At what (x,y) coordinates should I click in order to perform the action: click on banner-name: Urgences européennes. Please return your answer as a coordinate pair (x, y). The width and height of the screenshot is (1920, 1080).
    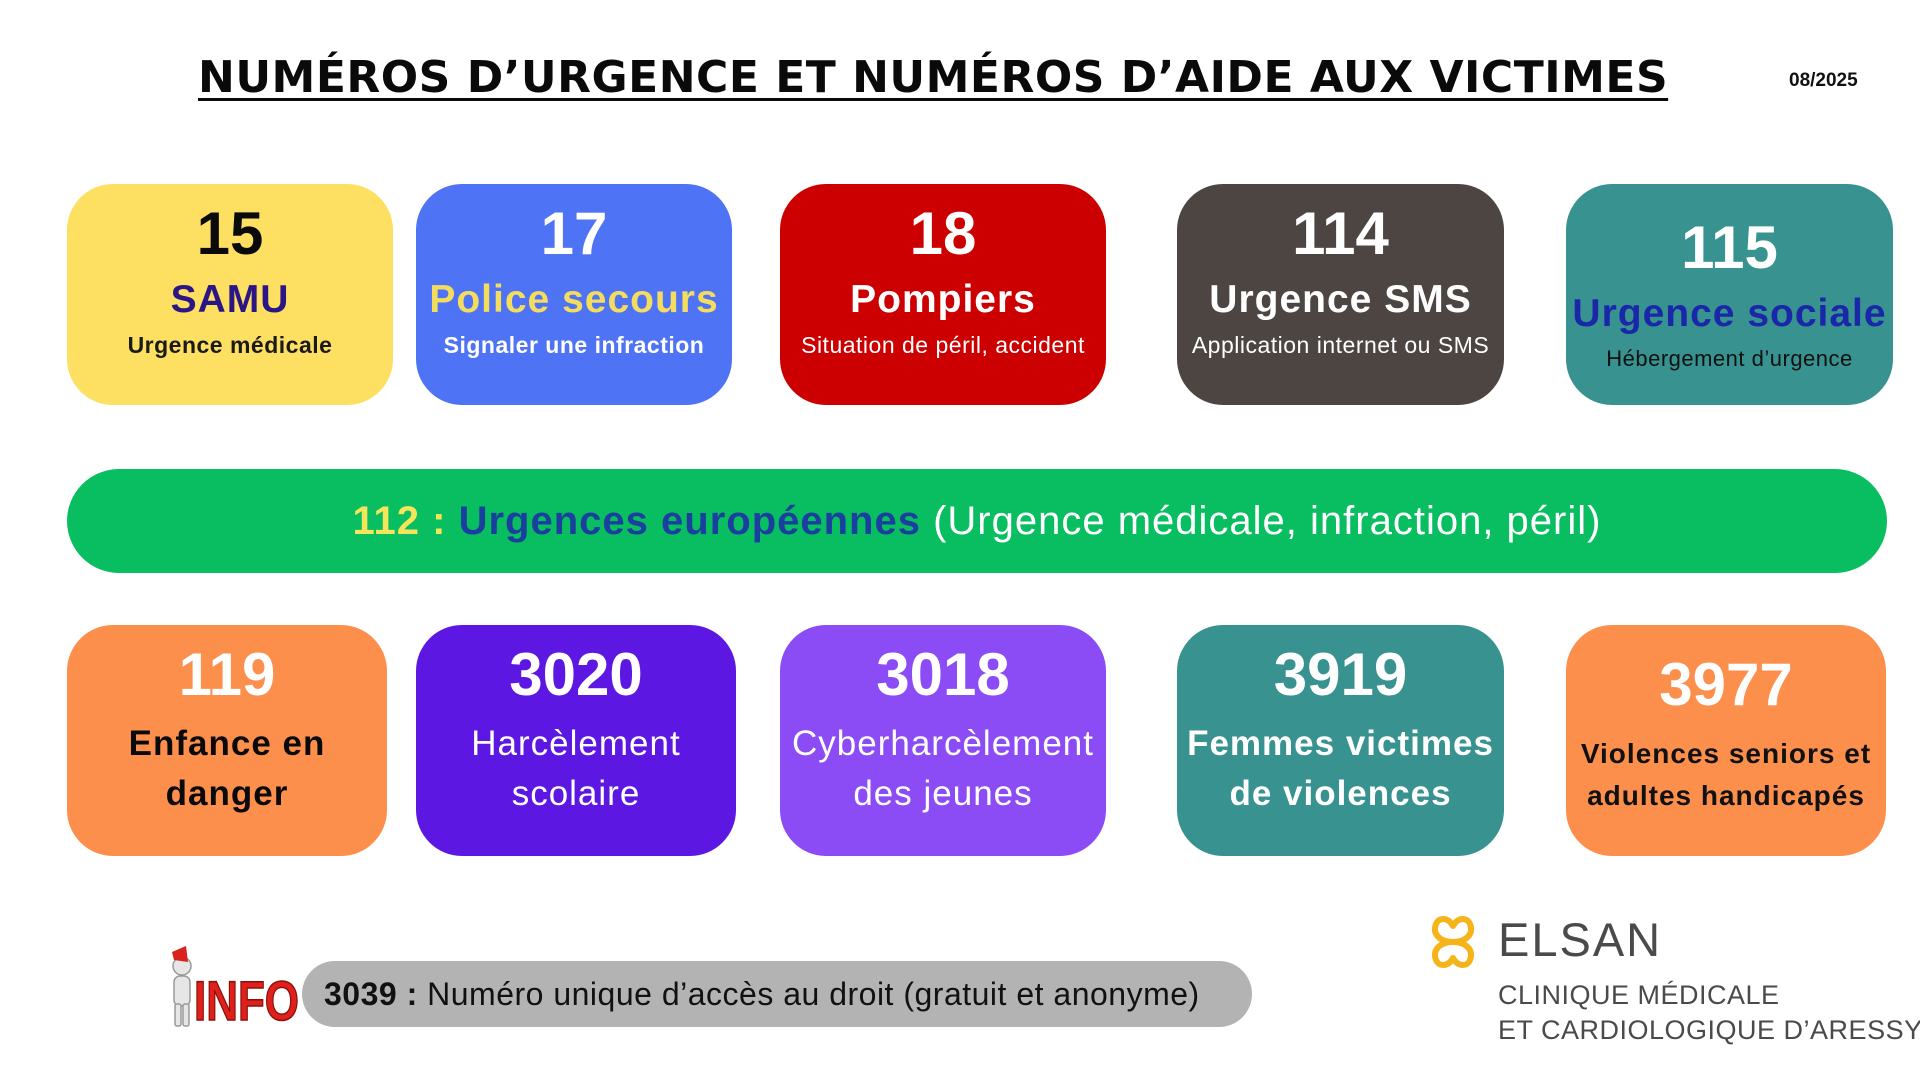
    Looking at the image, I should click on (689, 521).